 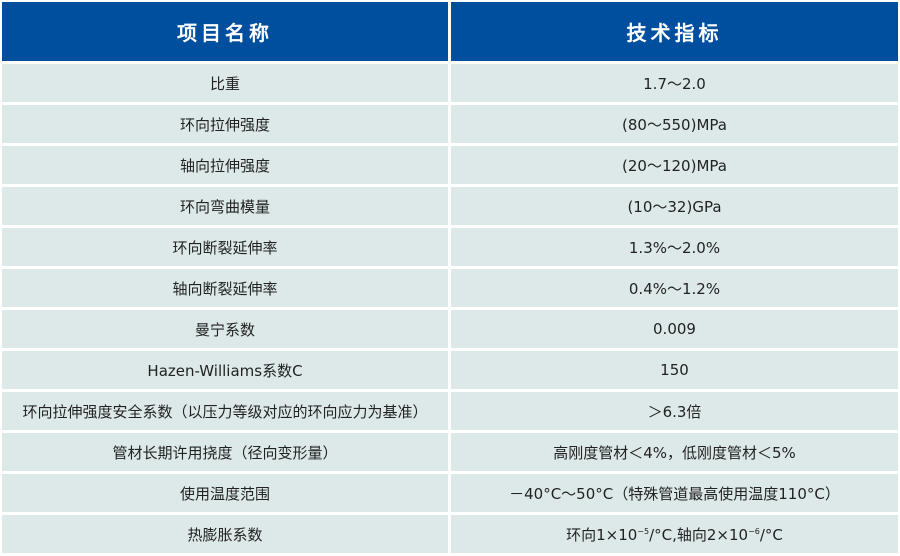 What do you see at coordinates (225, 288) in the screenshot?
I see `item-name: 轴向断裂延伸率` at bounding box center [225, 288].